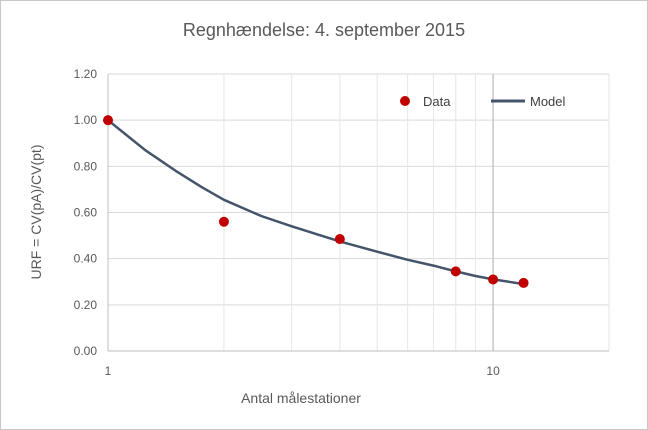 This screenshot has height=430, width=648. Describe the element at coordinates (86, 305) in the screenshot. I see `y-tick-label: 0.20` at that location.